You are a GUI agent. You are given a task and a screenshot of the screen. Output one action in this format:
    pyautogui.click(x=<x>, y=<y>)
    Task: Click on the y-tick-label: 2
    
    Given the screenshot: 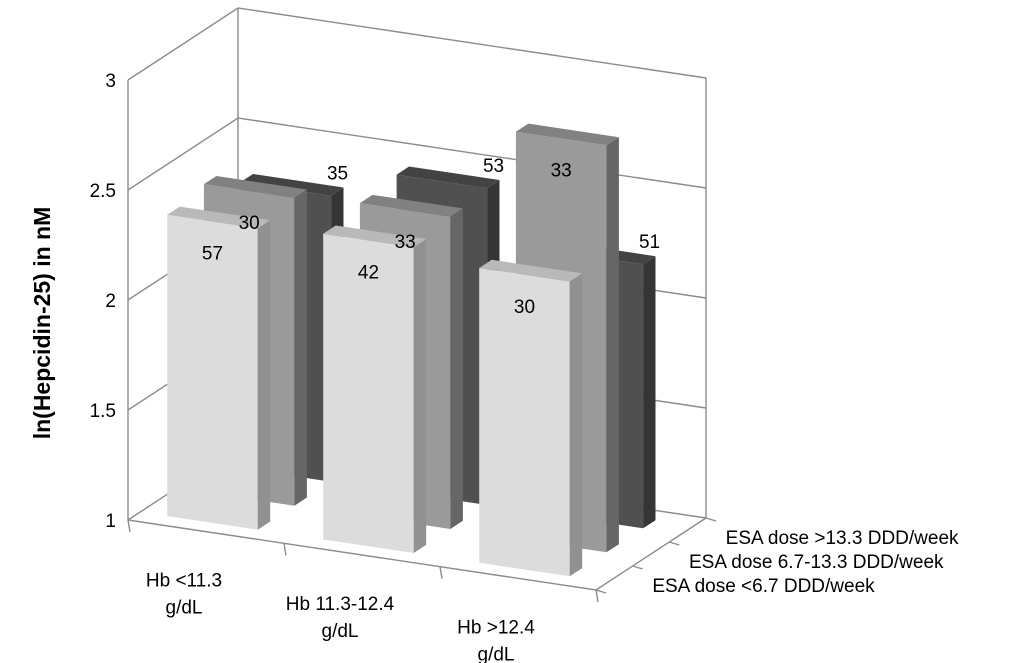 What is the action you would take?
    pyautogui.click(x=110, y=301)
    